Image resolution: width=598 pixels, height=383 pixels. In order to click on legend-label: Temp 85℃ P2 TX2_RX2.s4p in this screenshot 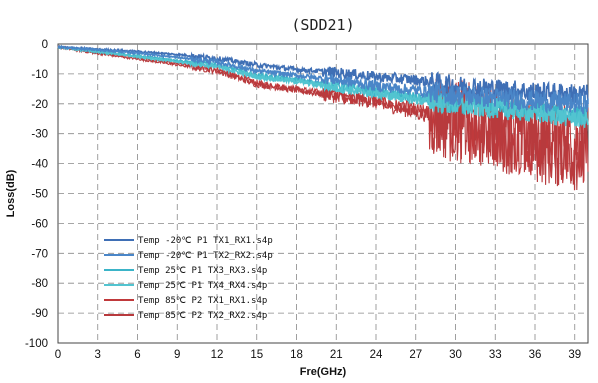, I will do `click(202, 316)`.